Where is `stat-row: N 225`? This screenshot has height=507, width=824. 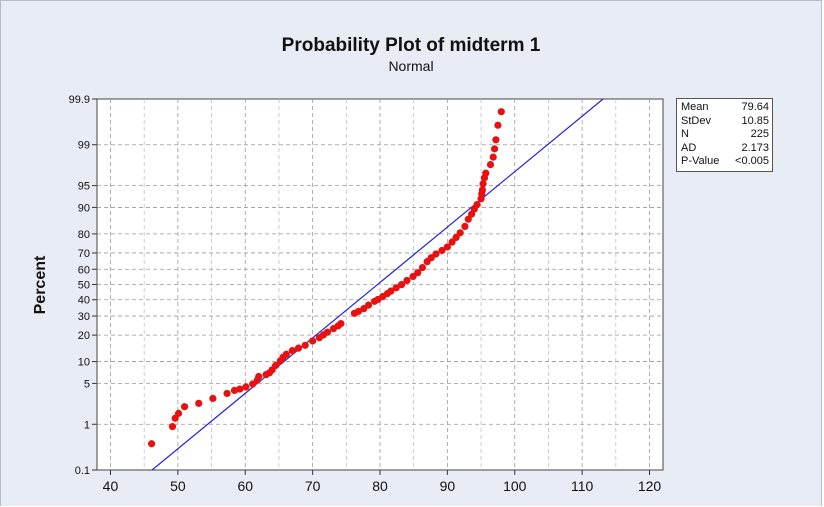
stat-row: N 225 is located at coordinates (725, 135).